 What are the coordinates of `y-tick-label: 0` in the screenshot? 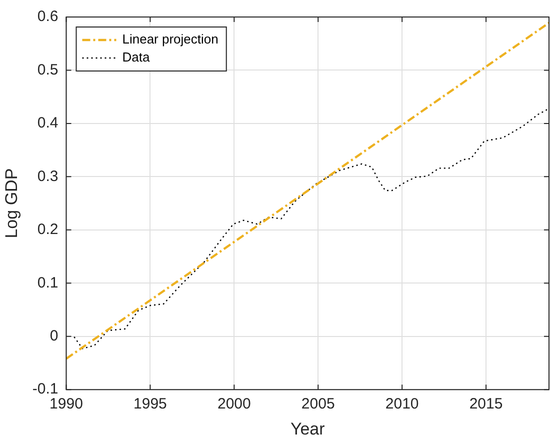 It's located at (54, 336).